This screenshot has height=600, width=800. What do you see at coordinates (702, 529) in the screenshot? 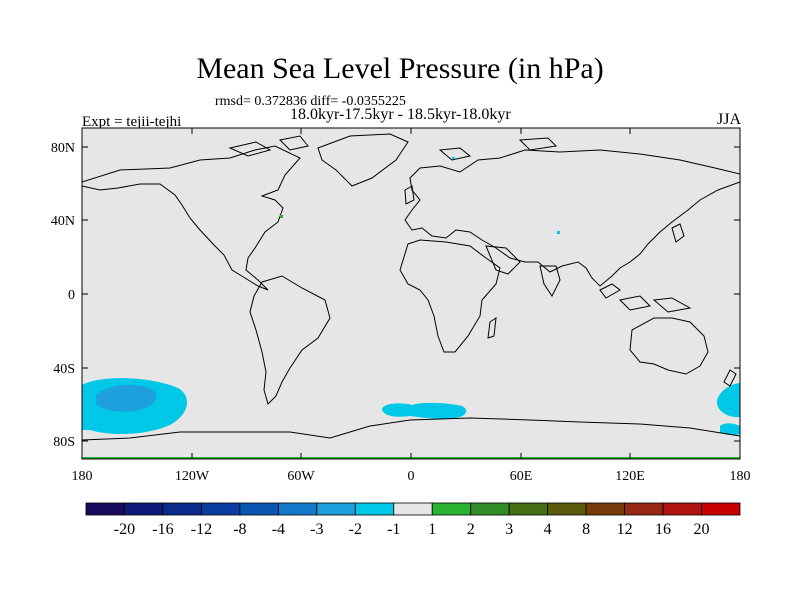
I see `colorbar-label: 20` at bounding box center [702, 529].